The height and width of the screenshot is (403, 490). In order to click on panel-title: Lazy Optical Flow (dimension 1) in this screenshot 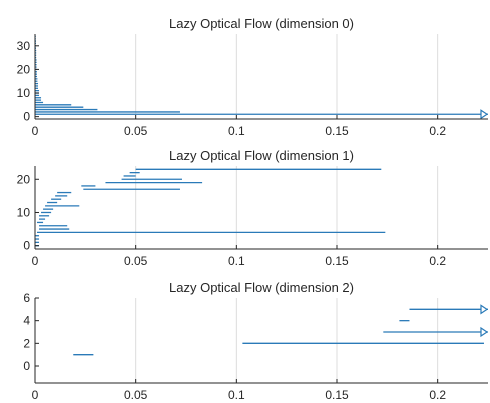, I will do `click(261, 155)`.